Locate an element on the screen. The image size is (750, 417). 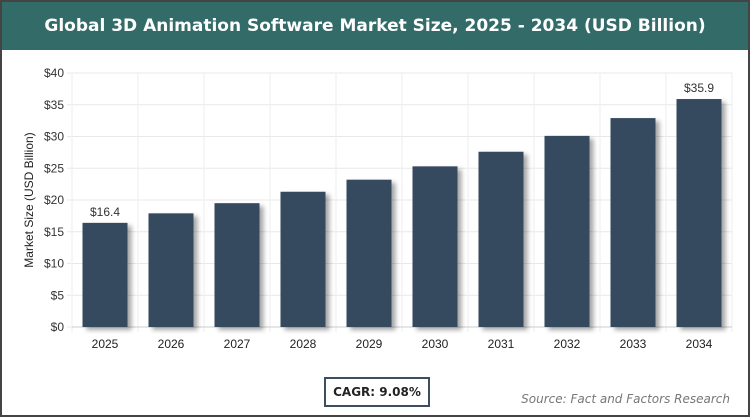
data-label: $35.9 is located at coordinates (699, 88).